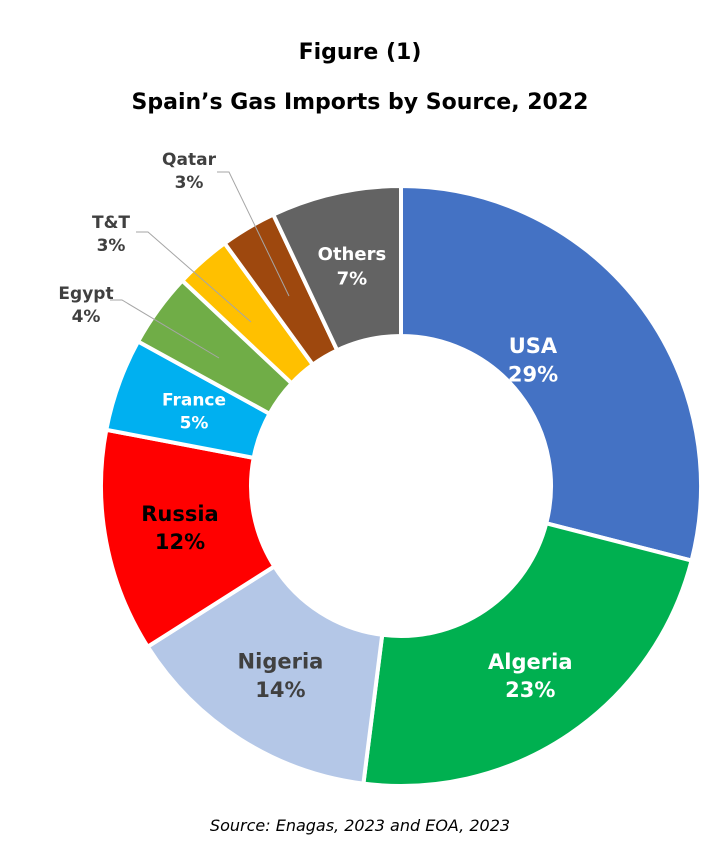 The width and height of the screenshot is (720, 858). I want to click on data-label-algeria: Algeria 23%, so click(530, 676).